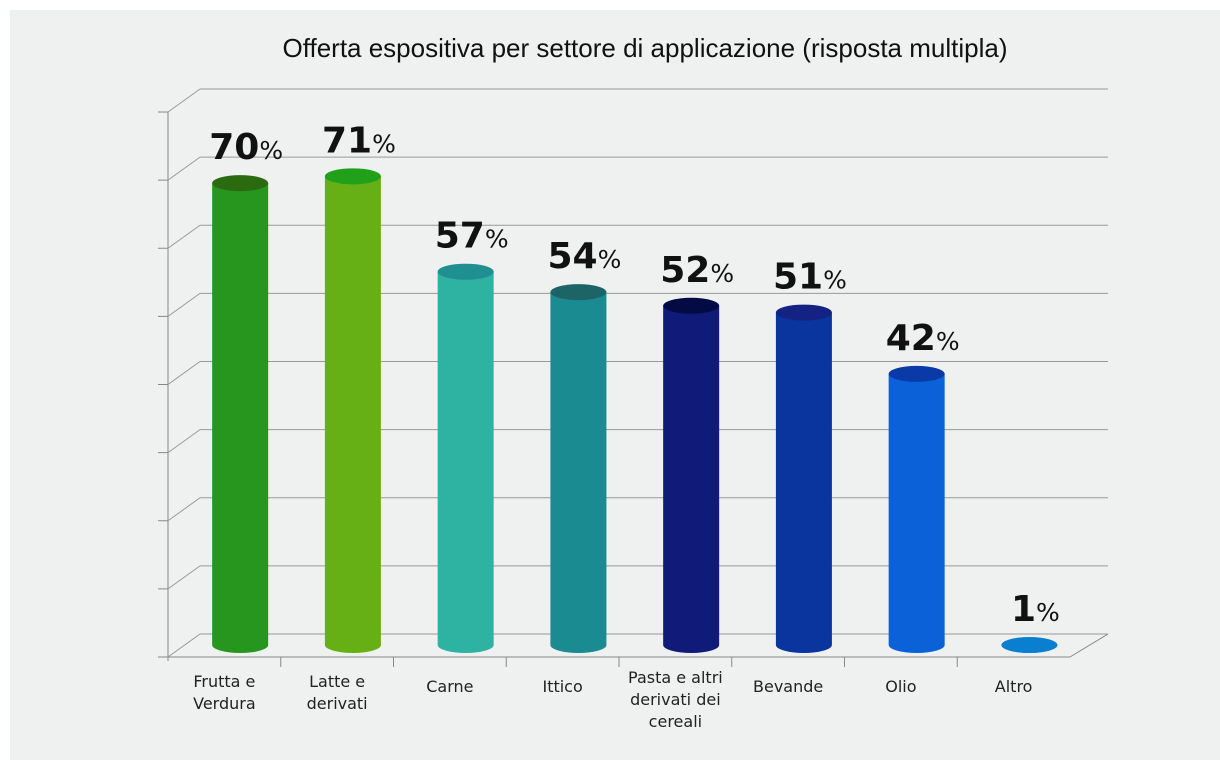 Image resolution: width=1220 pixels, height=760 pixels. Describe the element at coordinates (1014, 686) in the screenshot. I see `x-tick-label: Altro` at that location.